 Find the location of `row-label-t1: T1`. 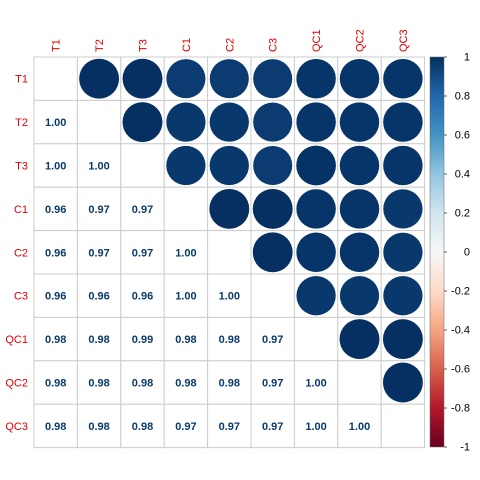

row-label-t1: T1 is located at coordinates (21, 80).